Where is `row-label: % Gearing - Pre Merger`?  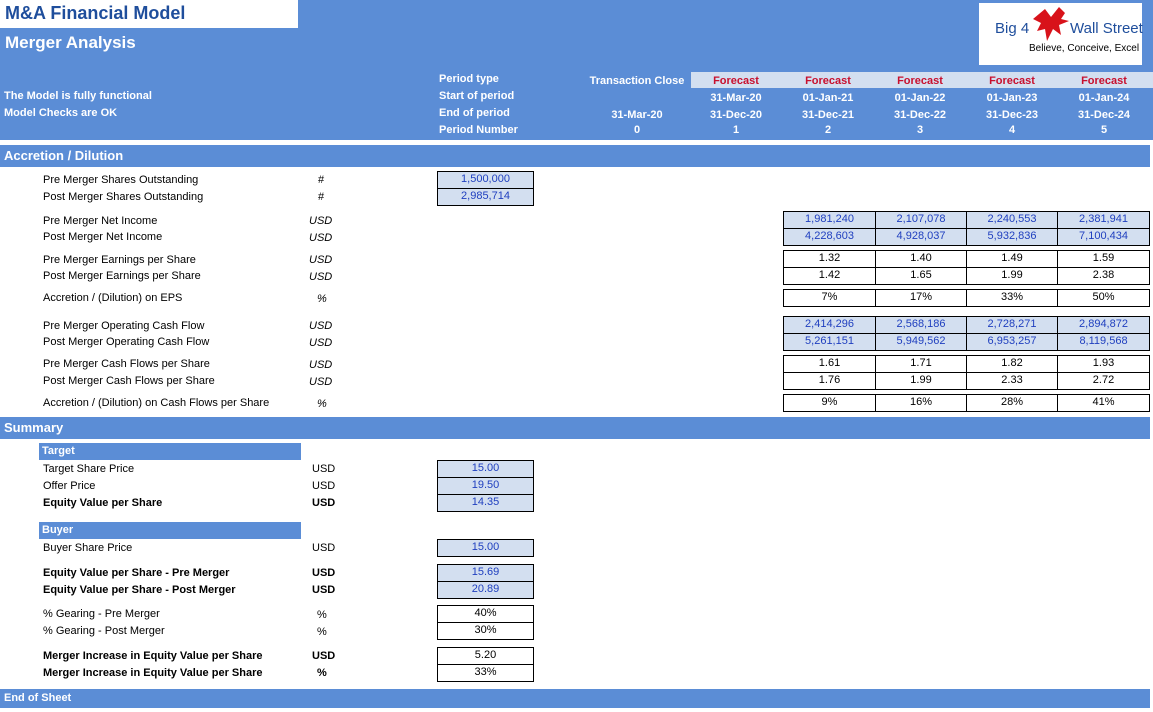 row-label: % Gearing - Pre Merger is located at coordinates (101, 614).